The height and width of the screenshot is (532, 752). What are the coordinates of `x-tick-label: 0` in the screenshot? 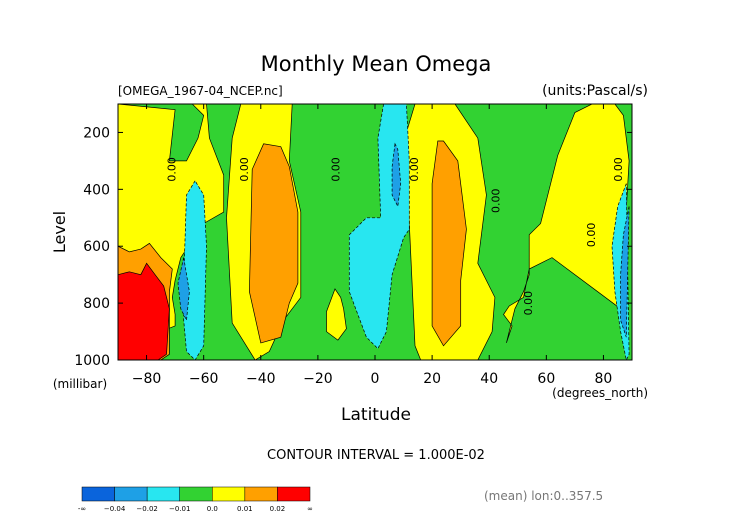 It's located at (375, 379).